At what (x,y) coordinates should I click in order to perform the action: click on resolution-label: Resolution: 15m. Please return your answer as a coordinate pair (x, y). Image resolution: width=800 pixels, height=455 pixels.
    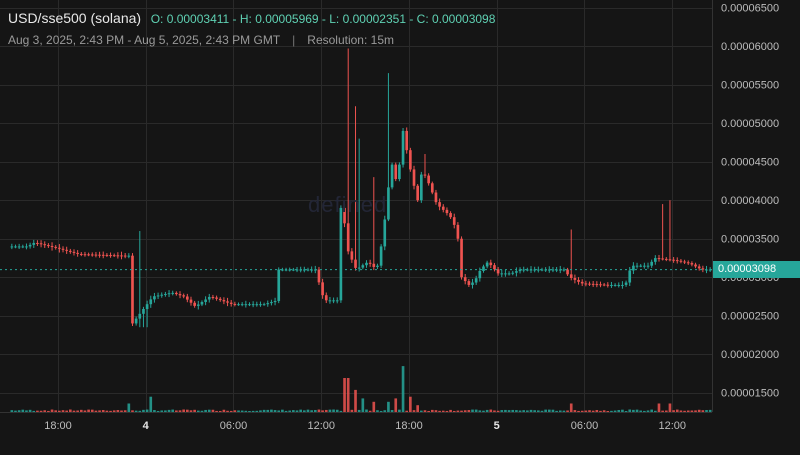
    Looking at the image, I should click on (350, 40).